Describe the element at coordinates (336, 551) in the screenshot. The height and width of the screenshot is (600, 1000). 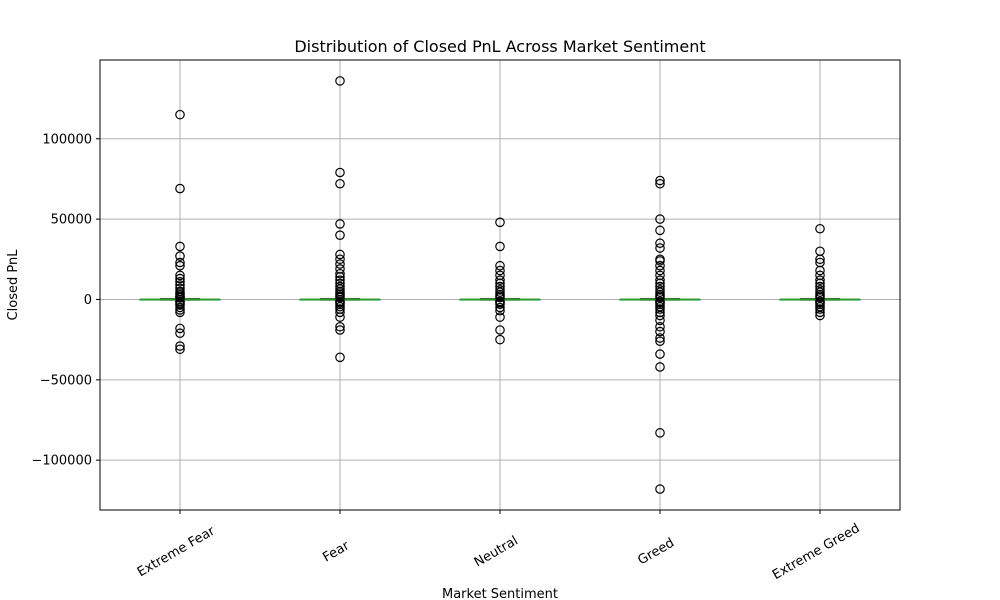
I see `x-tick-label: Fear` at that location.